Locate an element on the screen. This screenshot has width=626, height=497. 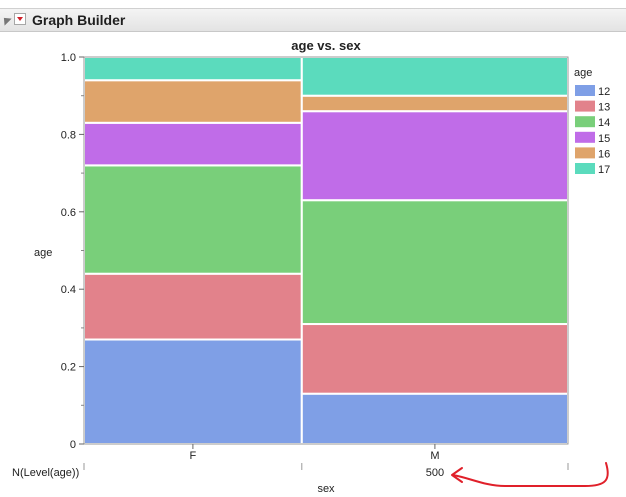
red-triangle-menu-icon is located at coordinates (20, 19).